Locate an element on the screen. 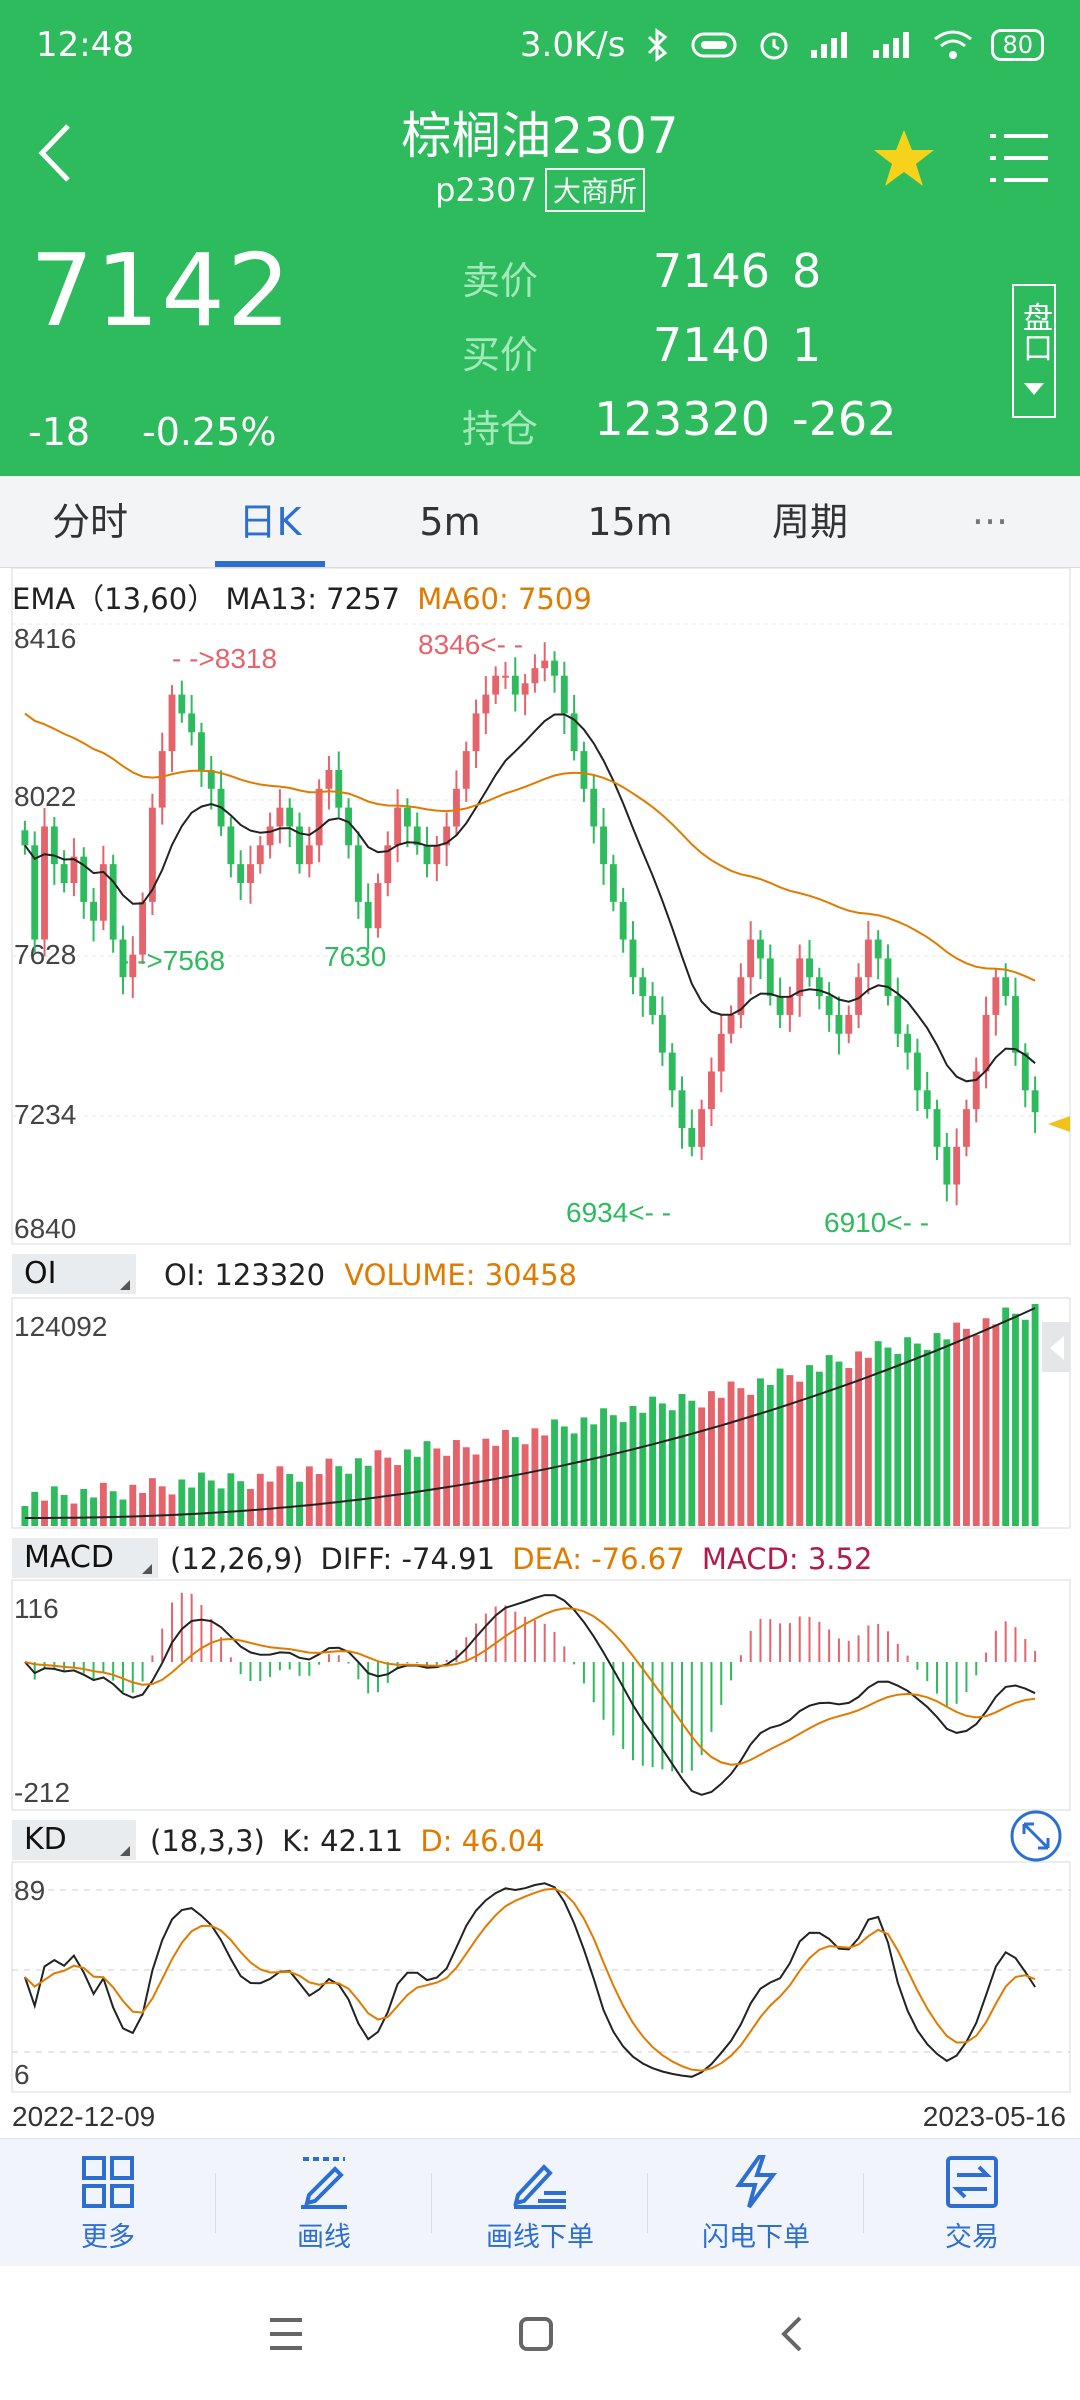 The height and width of the screenshot is (2400, 1080). exchange-badge: 大商所 is located at coordinates (594, 190).